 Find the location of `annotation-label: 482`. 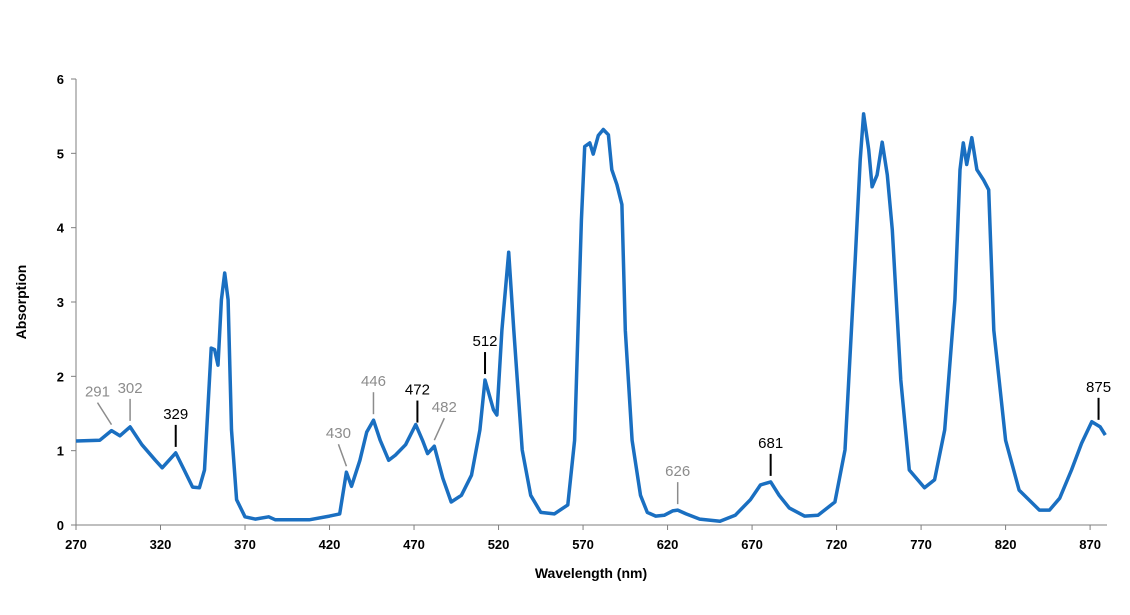

annotation-label: 482 is located at coordinates (444, 407).